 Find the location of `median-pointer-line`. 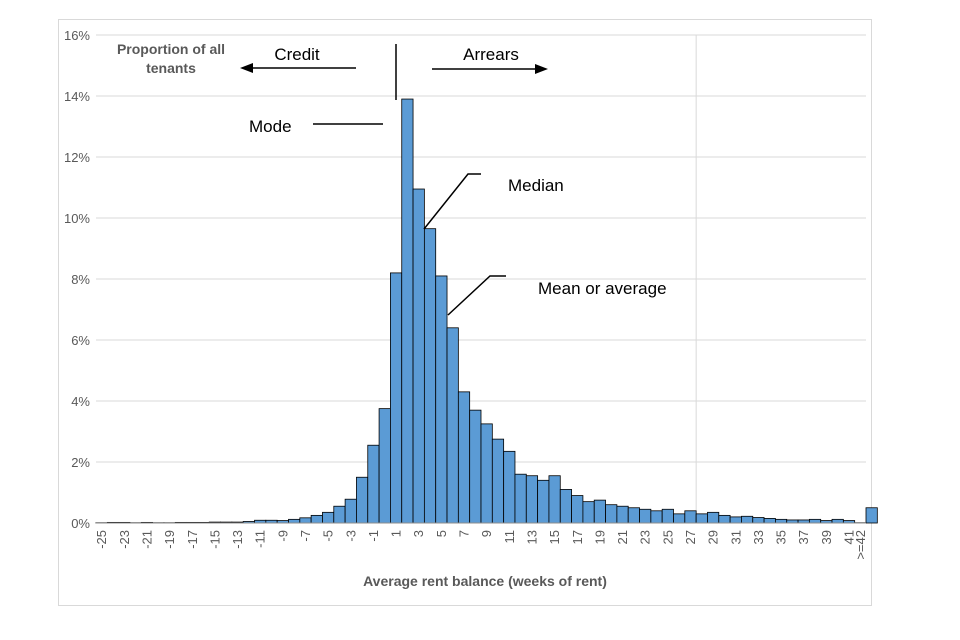

median-pointer-line is located at coordinates (452, 201).